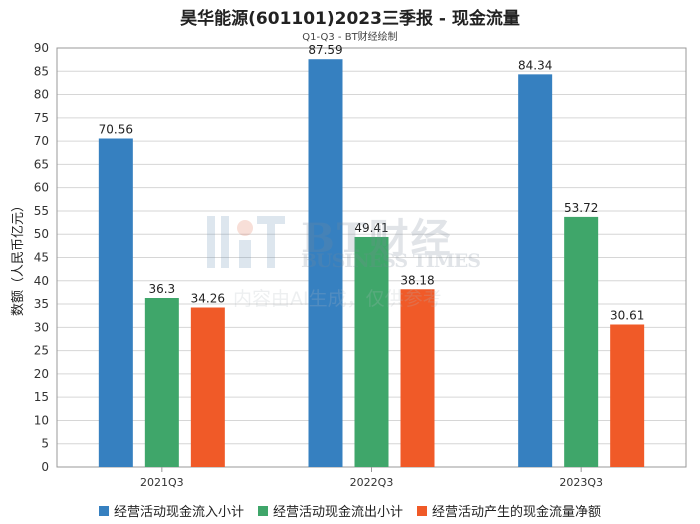  I want to click on data-label: 49.41, so click(371, 228).